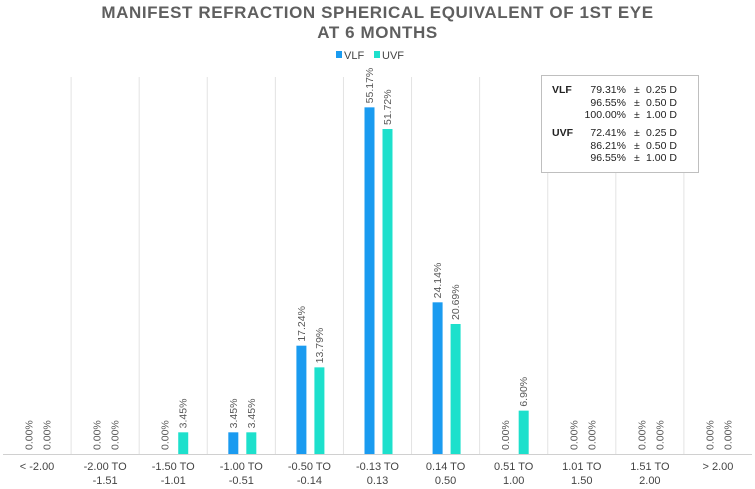 This screenshot has width=755, height=489. I want to click on data-label-vlf: 24.14%, so click(438, 281).